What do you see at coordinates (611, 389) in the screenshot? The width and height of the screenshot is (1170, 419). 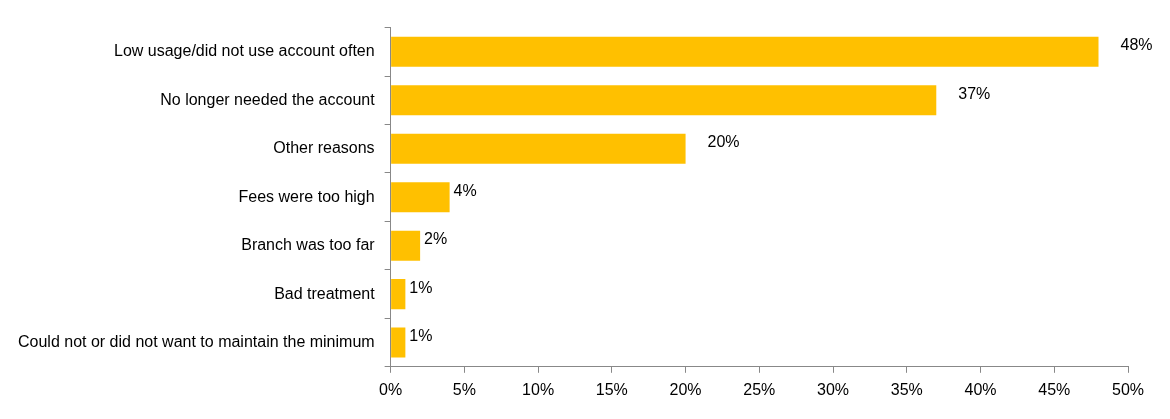 I see `x-tick-label: 15%` at bounding box center [611, 389].